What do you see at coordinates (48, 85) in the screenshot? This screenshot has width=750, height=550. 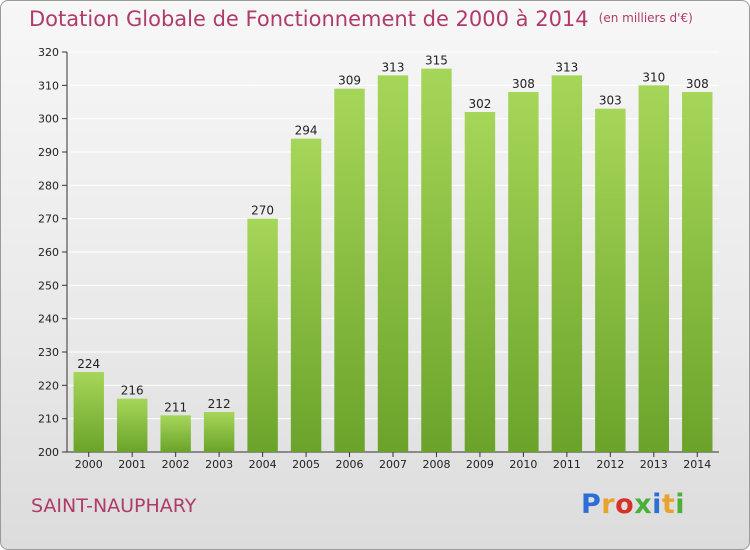 I see `y-tick-label: 310` at bounding box center [48, 85].